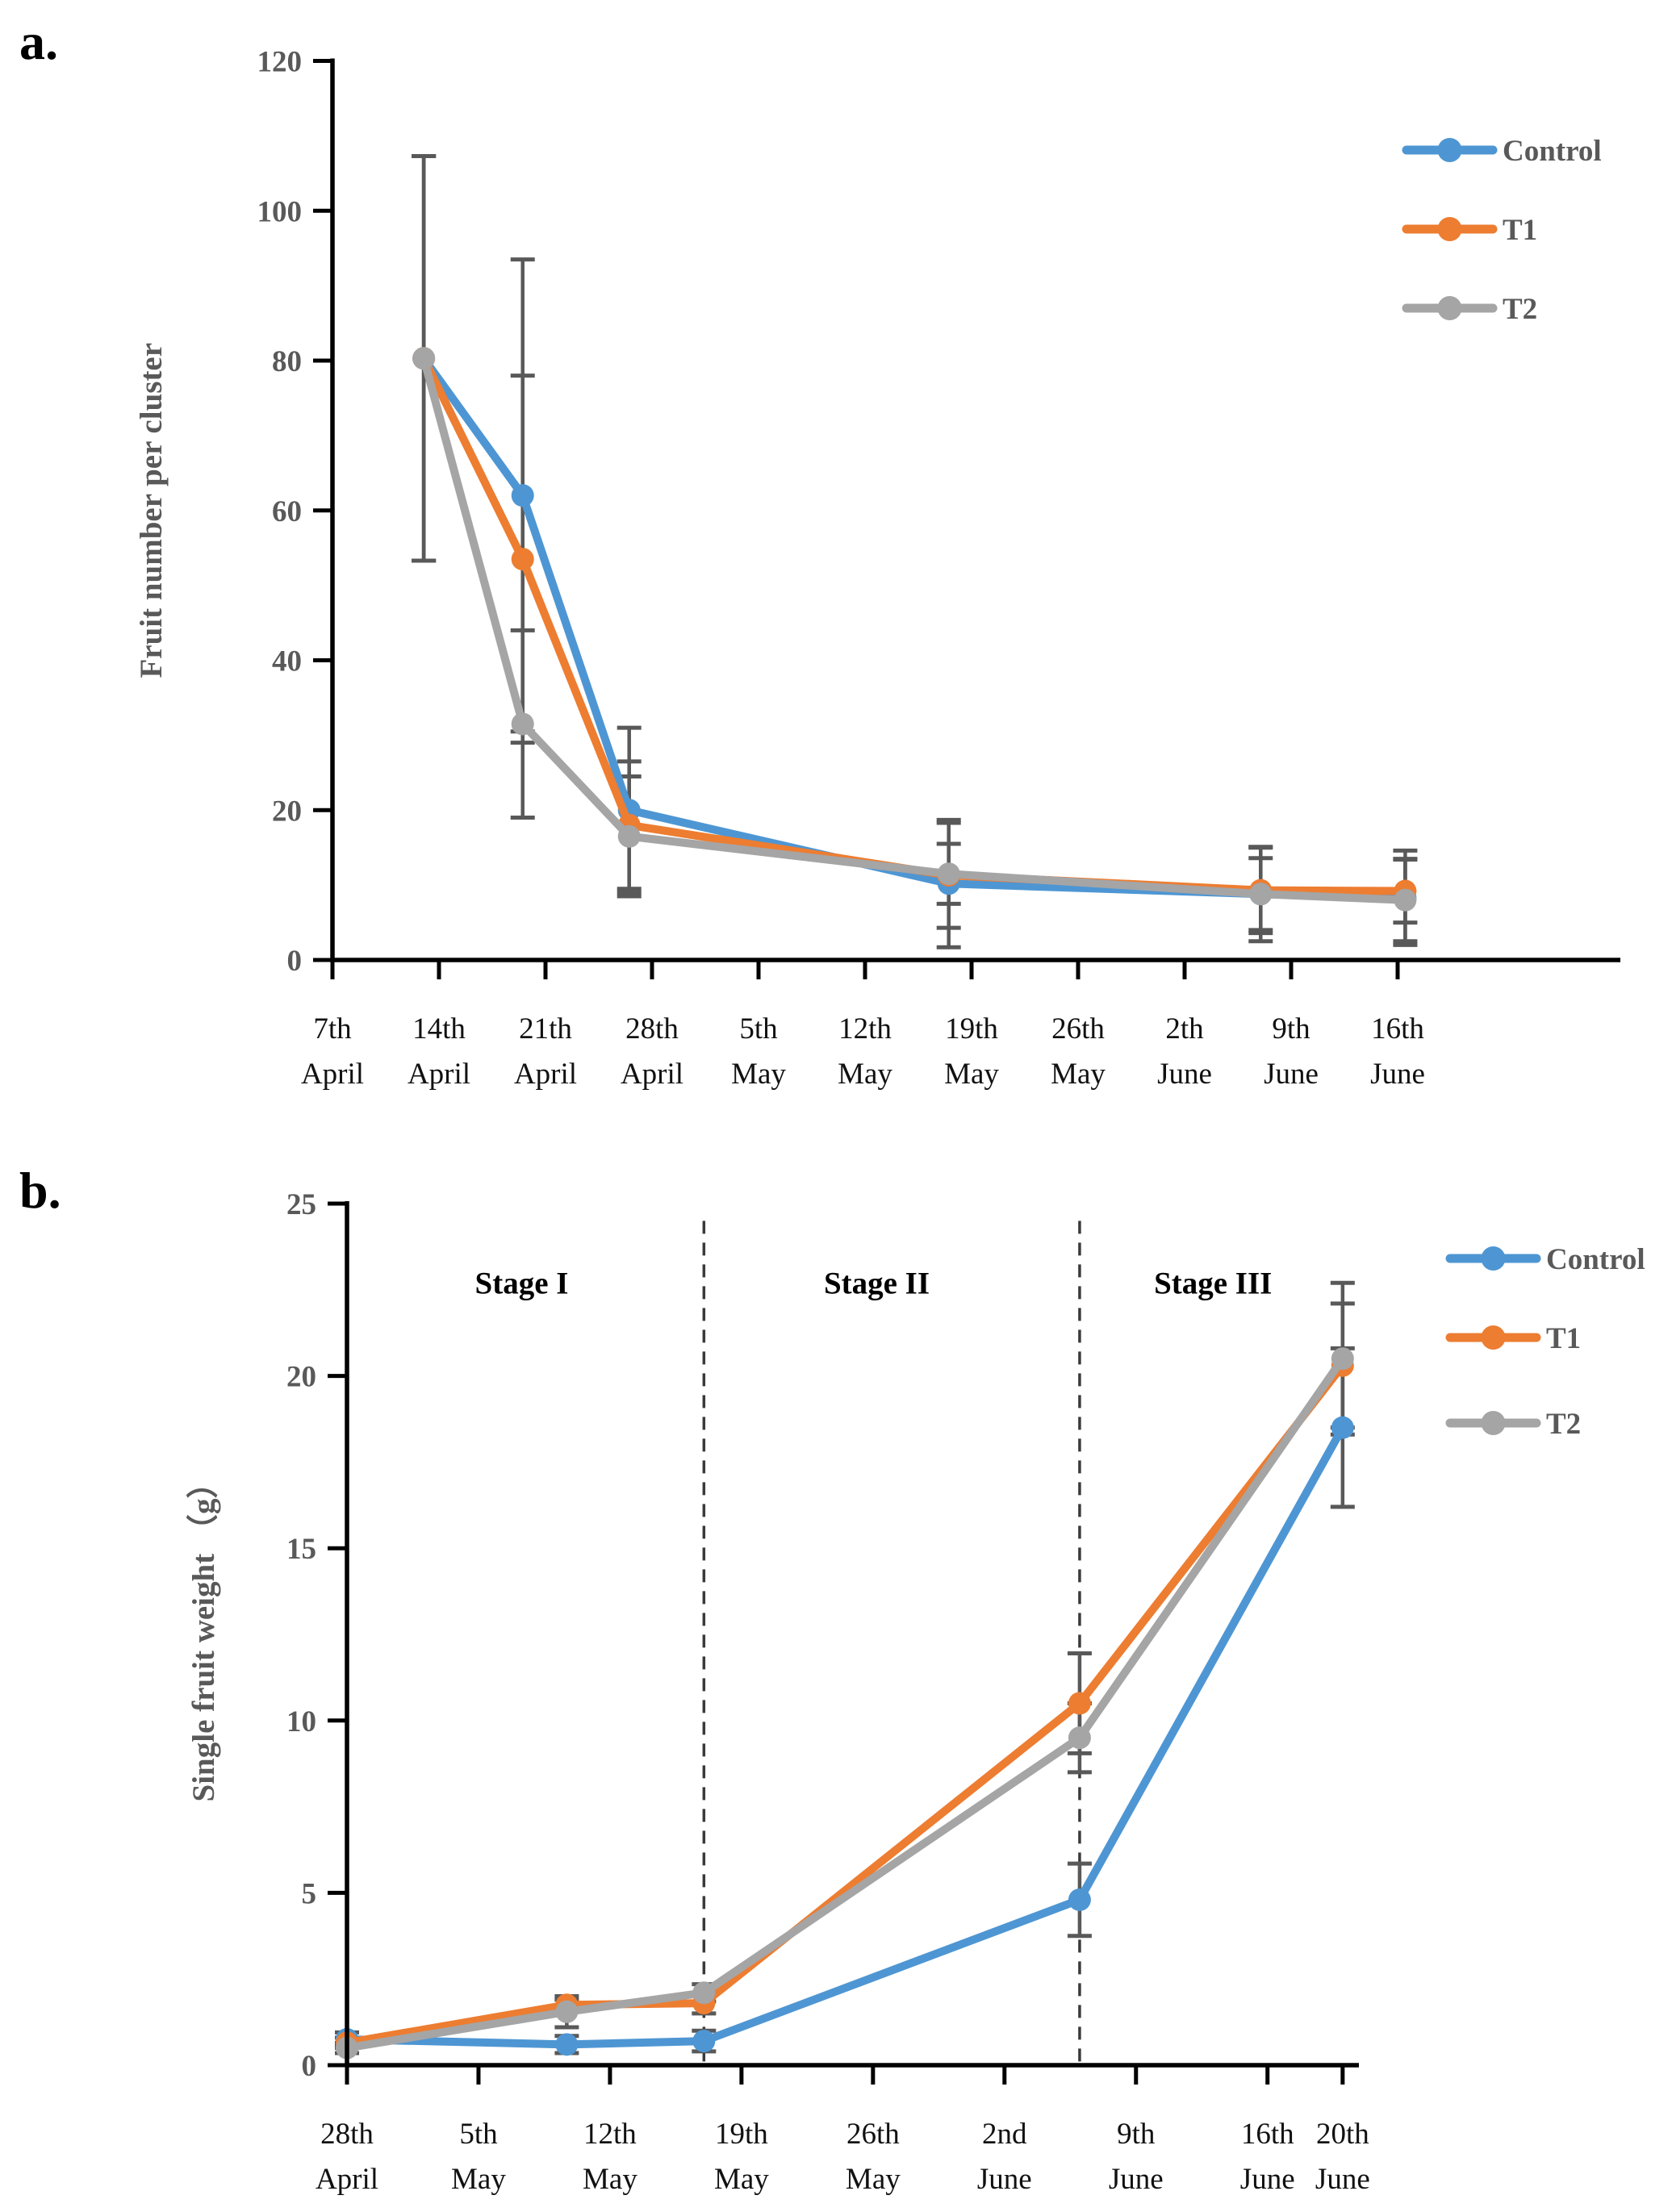 The image size is (1672, 2212). I want to click on x-tick-label-day: 2nd, so click(1004, 2134).